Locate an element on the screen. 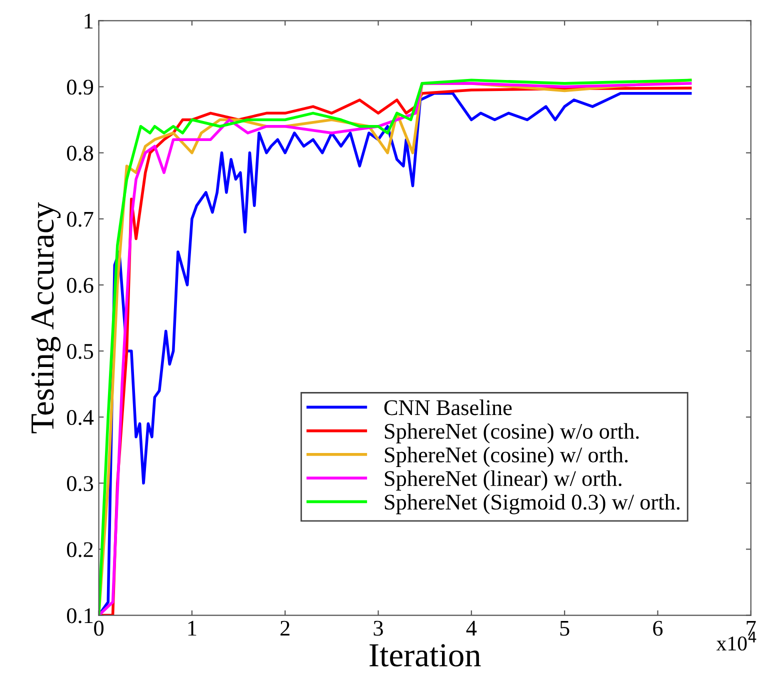  legend-label: SphereNet (cosine) w/o orth. is located at coordinates (511, 433).